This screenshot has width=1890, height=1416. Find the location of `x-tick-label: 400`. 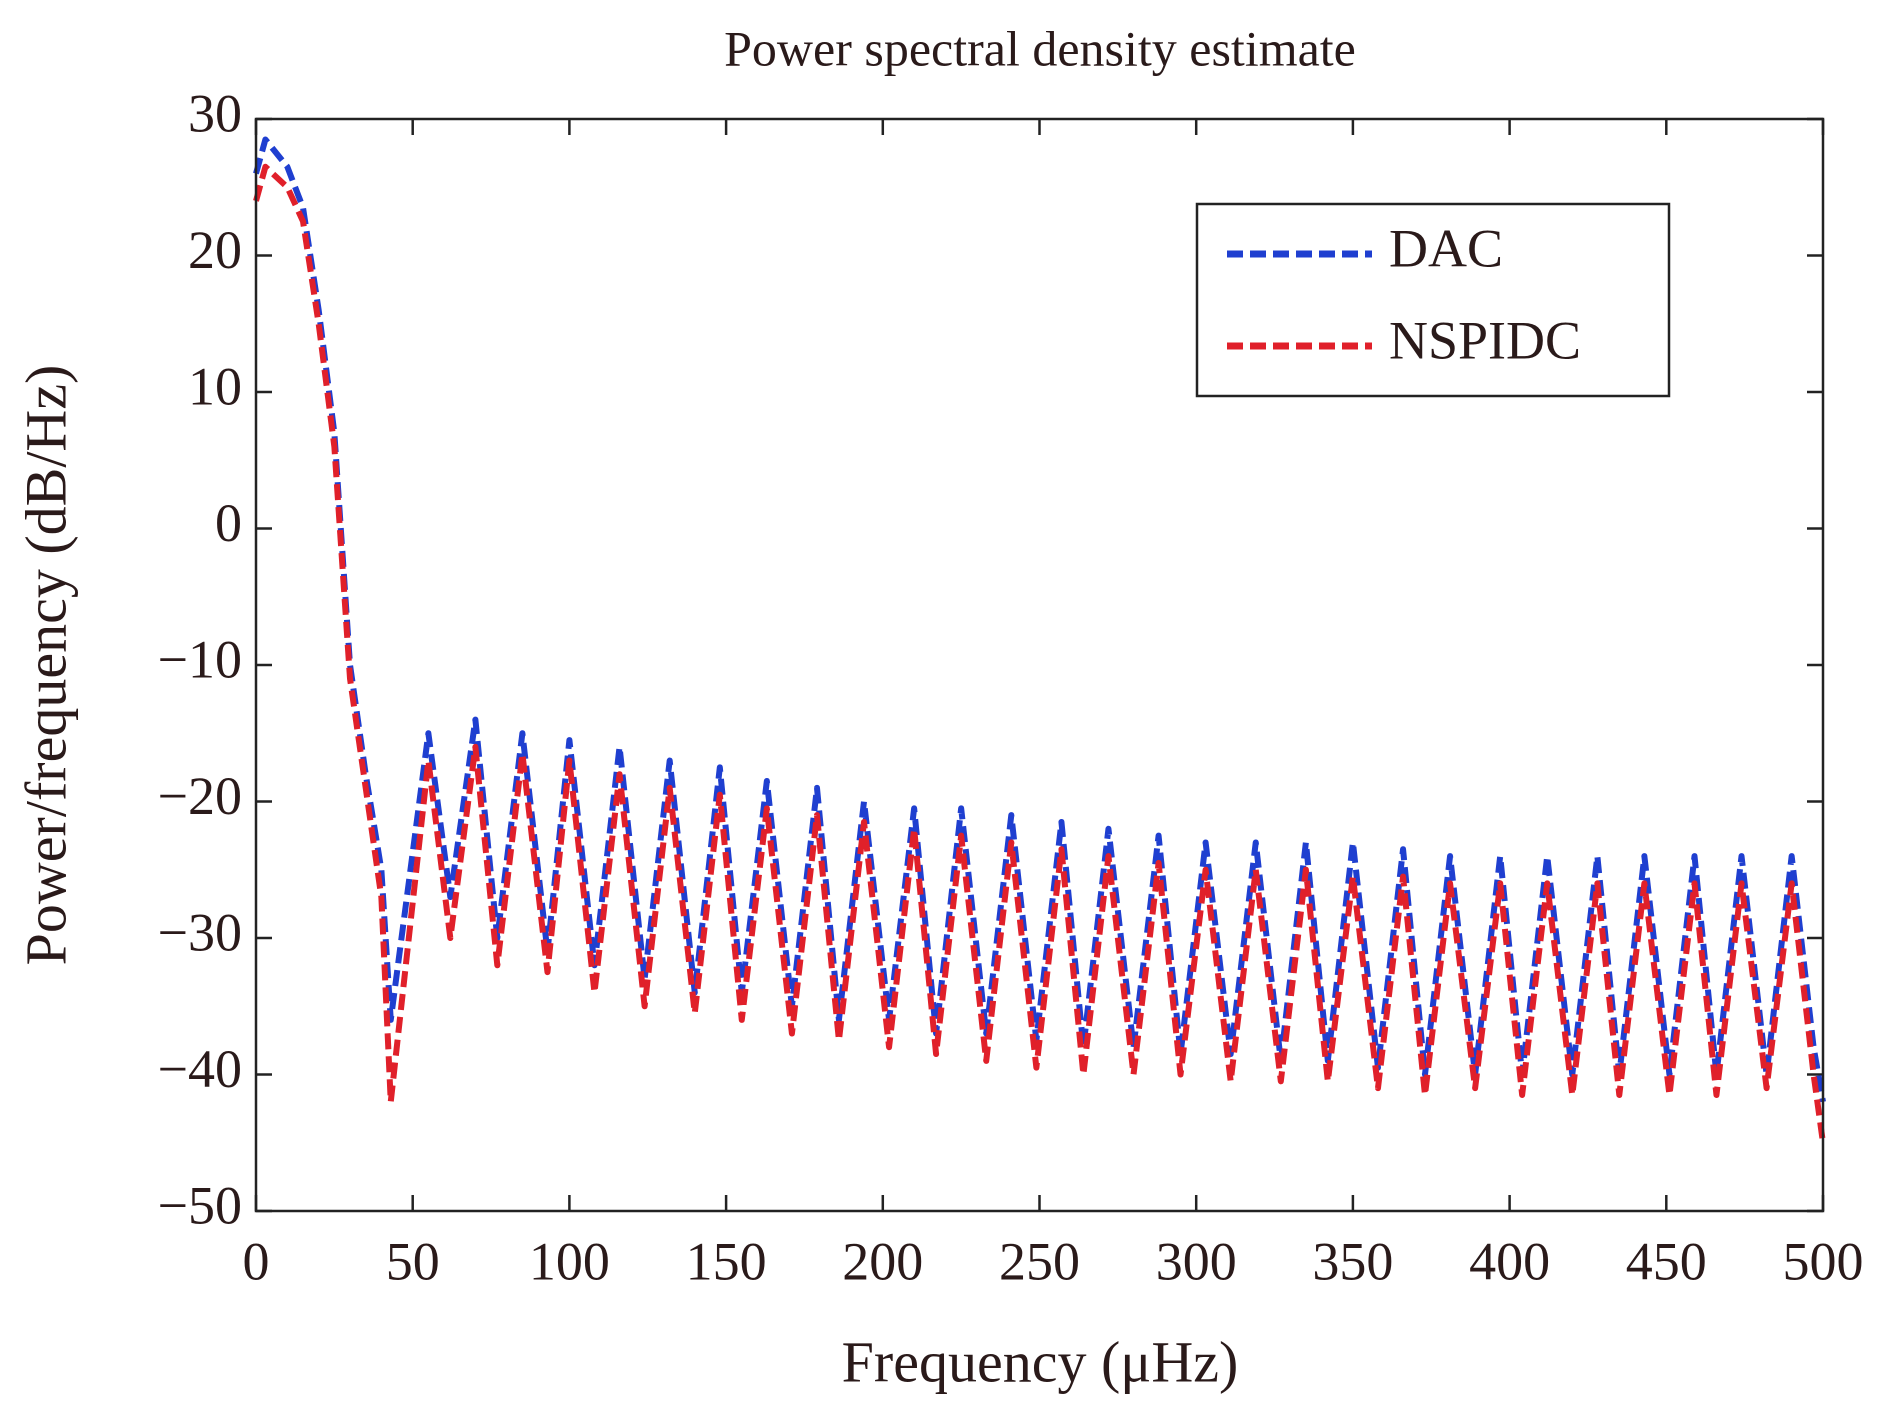

x-tick-label: 400 is located at coordinates (1509, 1261).